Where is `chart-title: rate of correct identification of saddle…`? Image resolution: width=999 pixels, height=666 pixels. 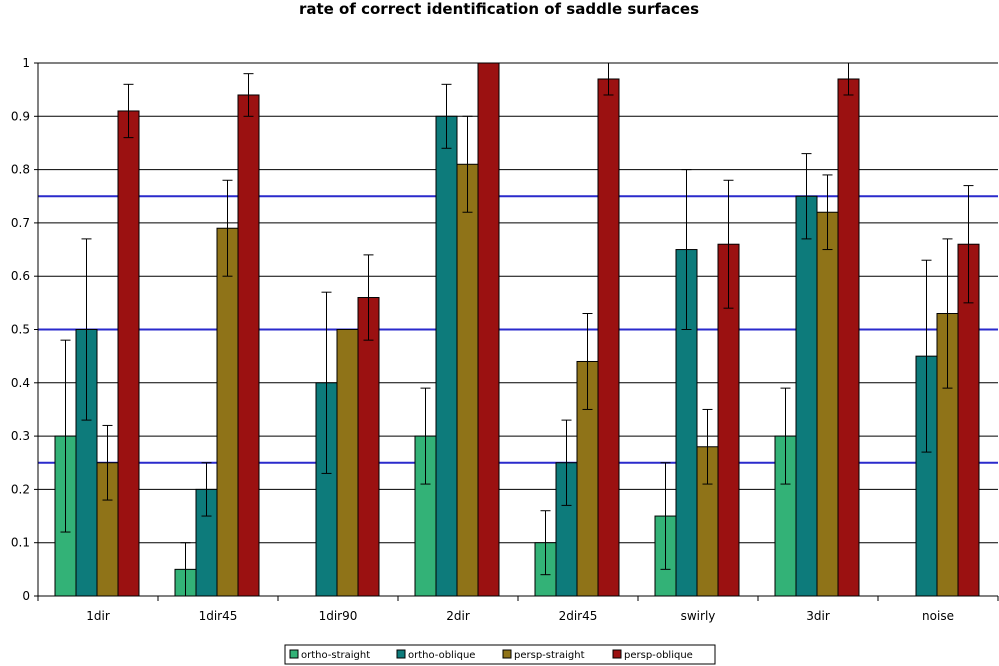
chart-title: rate of correct identification of saddle… is located at coordinates (499, 9).